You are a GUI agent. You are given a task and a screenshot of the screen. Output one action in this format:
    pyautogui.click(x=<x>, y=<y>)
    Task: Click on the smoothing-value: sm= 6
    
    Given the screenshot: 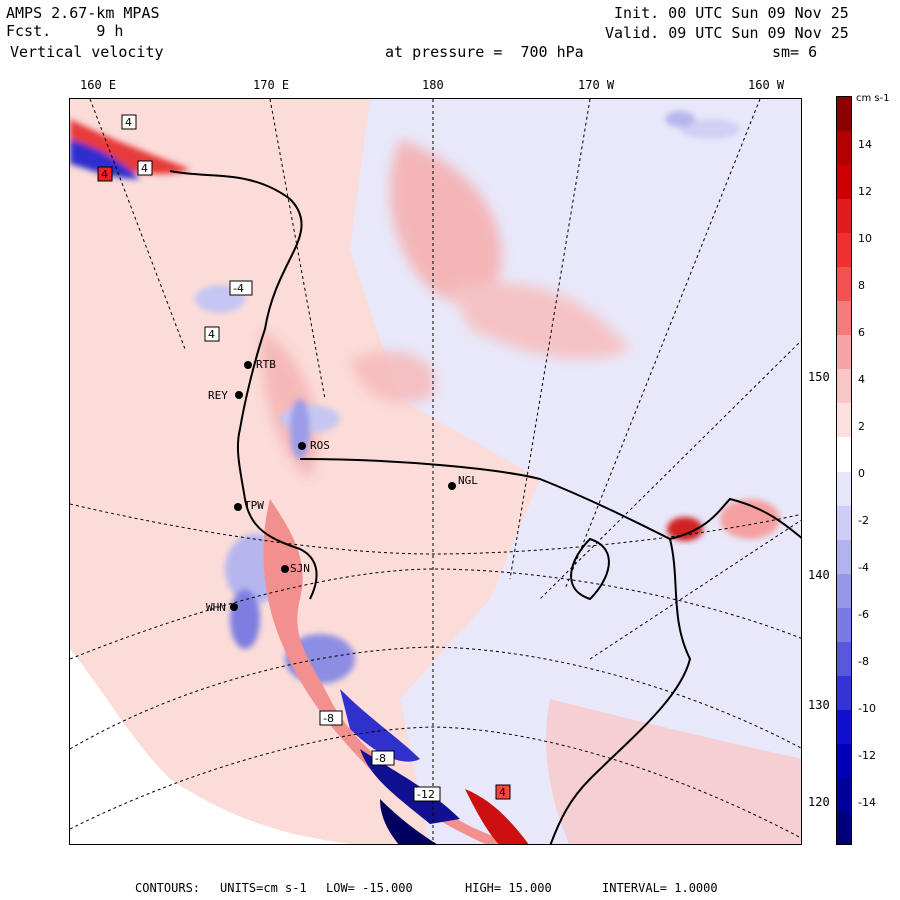 What is the action you would take?
    pyautogui.click(x=795, y=52)
    